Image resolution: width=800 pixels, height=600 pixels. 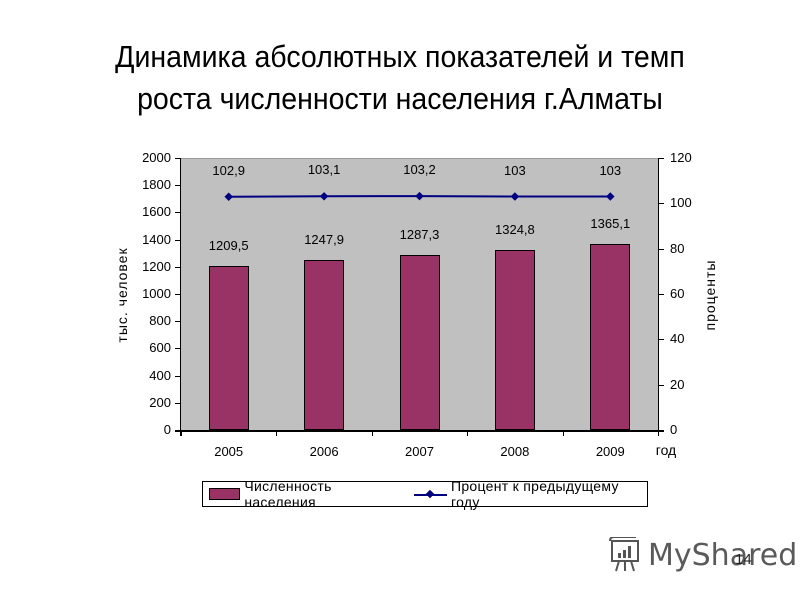 I want to click on legend-bar-swatch, so click(x=225, y=494).